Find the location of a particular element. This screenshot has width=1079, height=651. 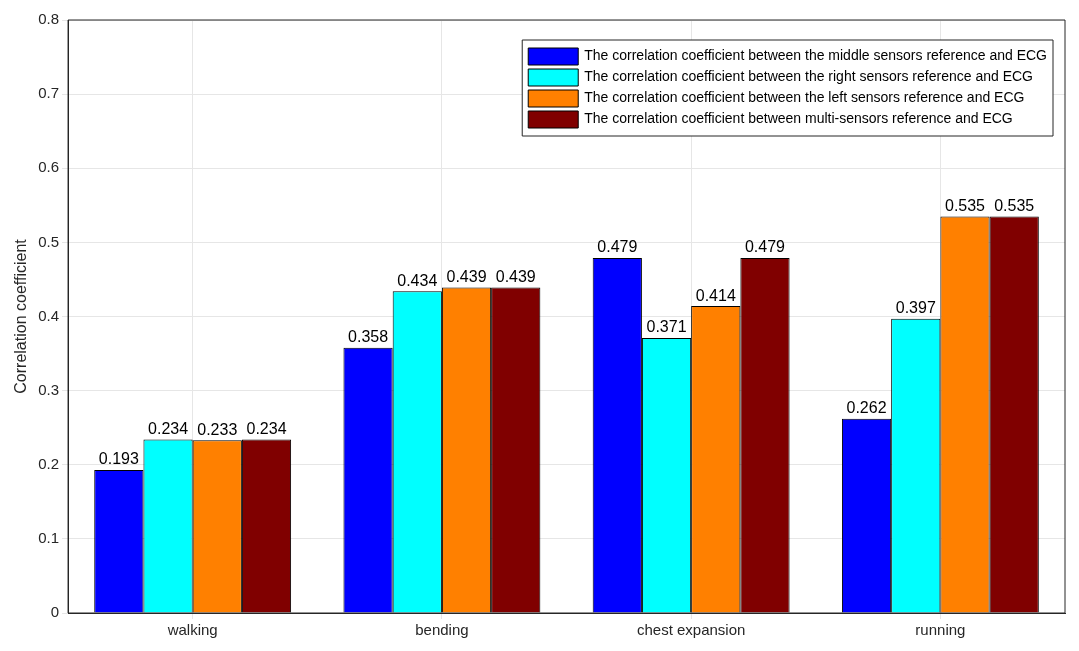

y-tick-label: 0.2 is located at coordinates (49, 463).